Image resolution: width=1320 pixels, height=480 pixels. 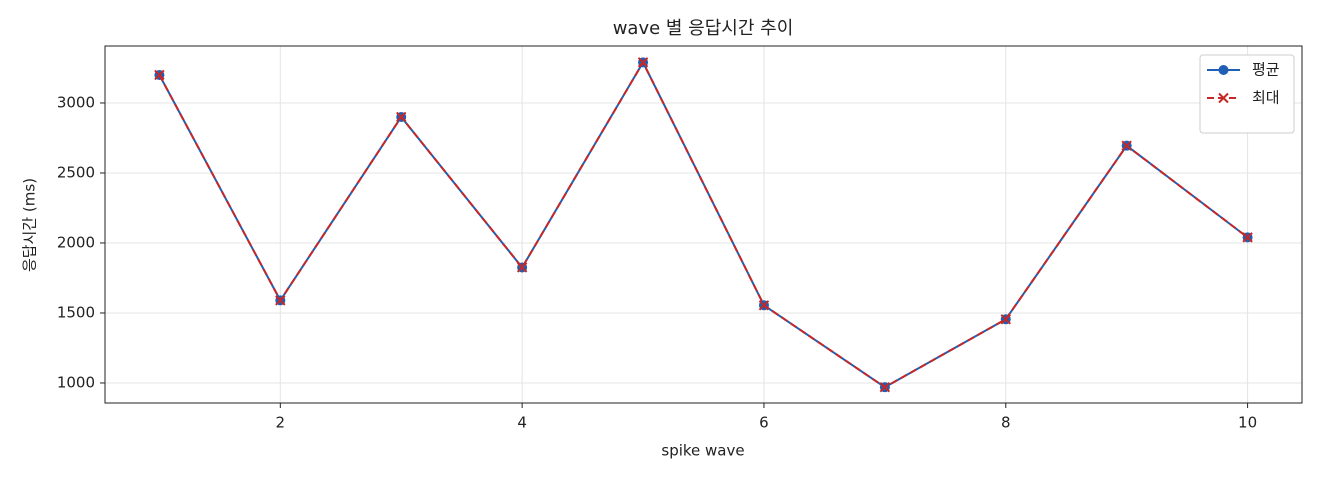 I want to click on x-tick-label: 4, so click(x=522, y=423).